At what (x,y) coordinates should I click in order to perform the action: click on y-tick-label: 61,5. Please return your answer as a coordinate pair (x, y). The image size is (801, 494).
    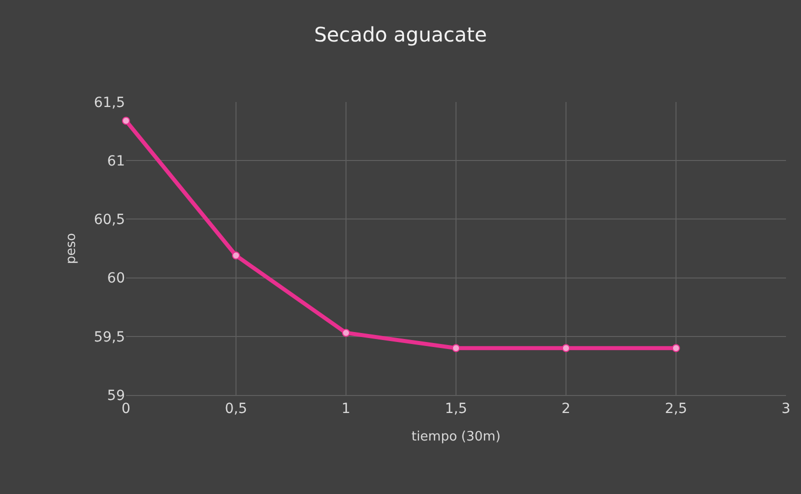
    Looking at the image, I should click on (109, 102).